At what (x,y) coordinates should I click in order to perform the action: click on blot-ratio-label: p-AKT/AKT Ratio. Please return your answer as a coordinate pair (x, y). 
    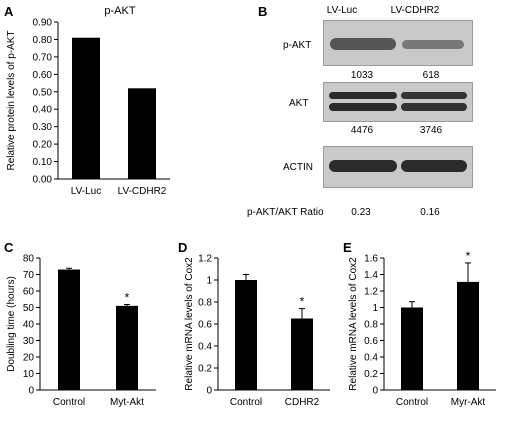
    Looking at the image, I should click on (285, 212).